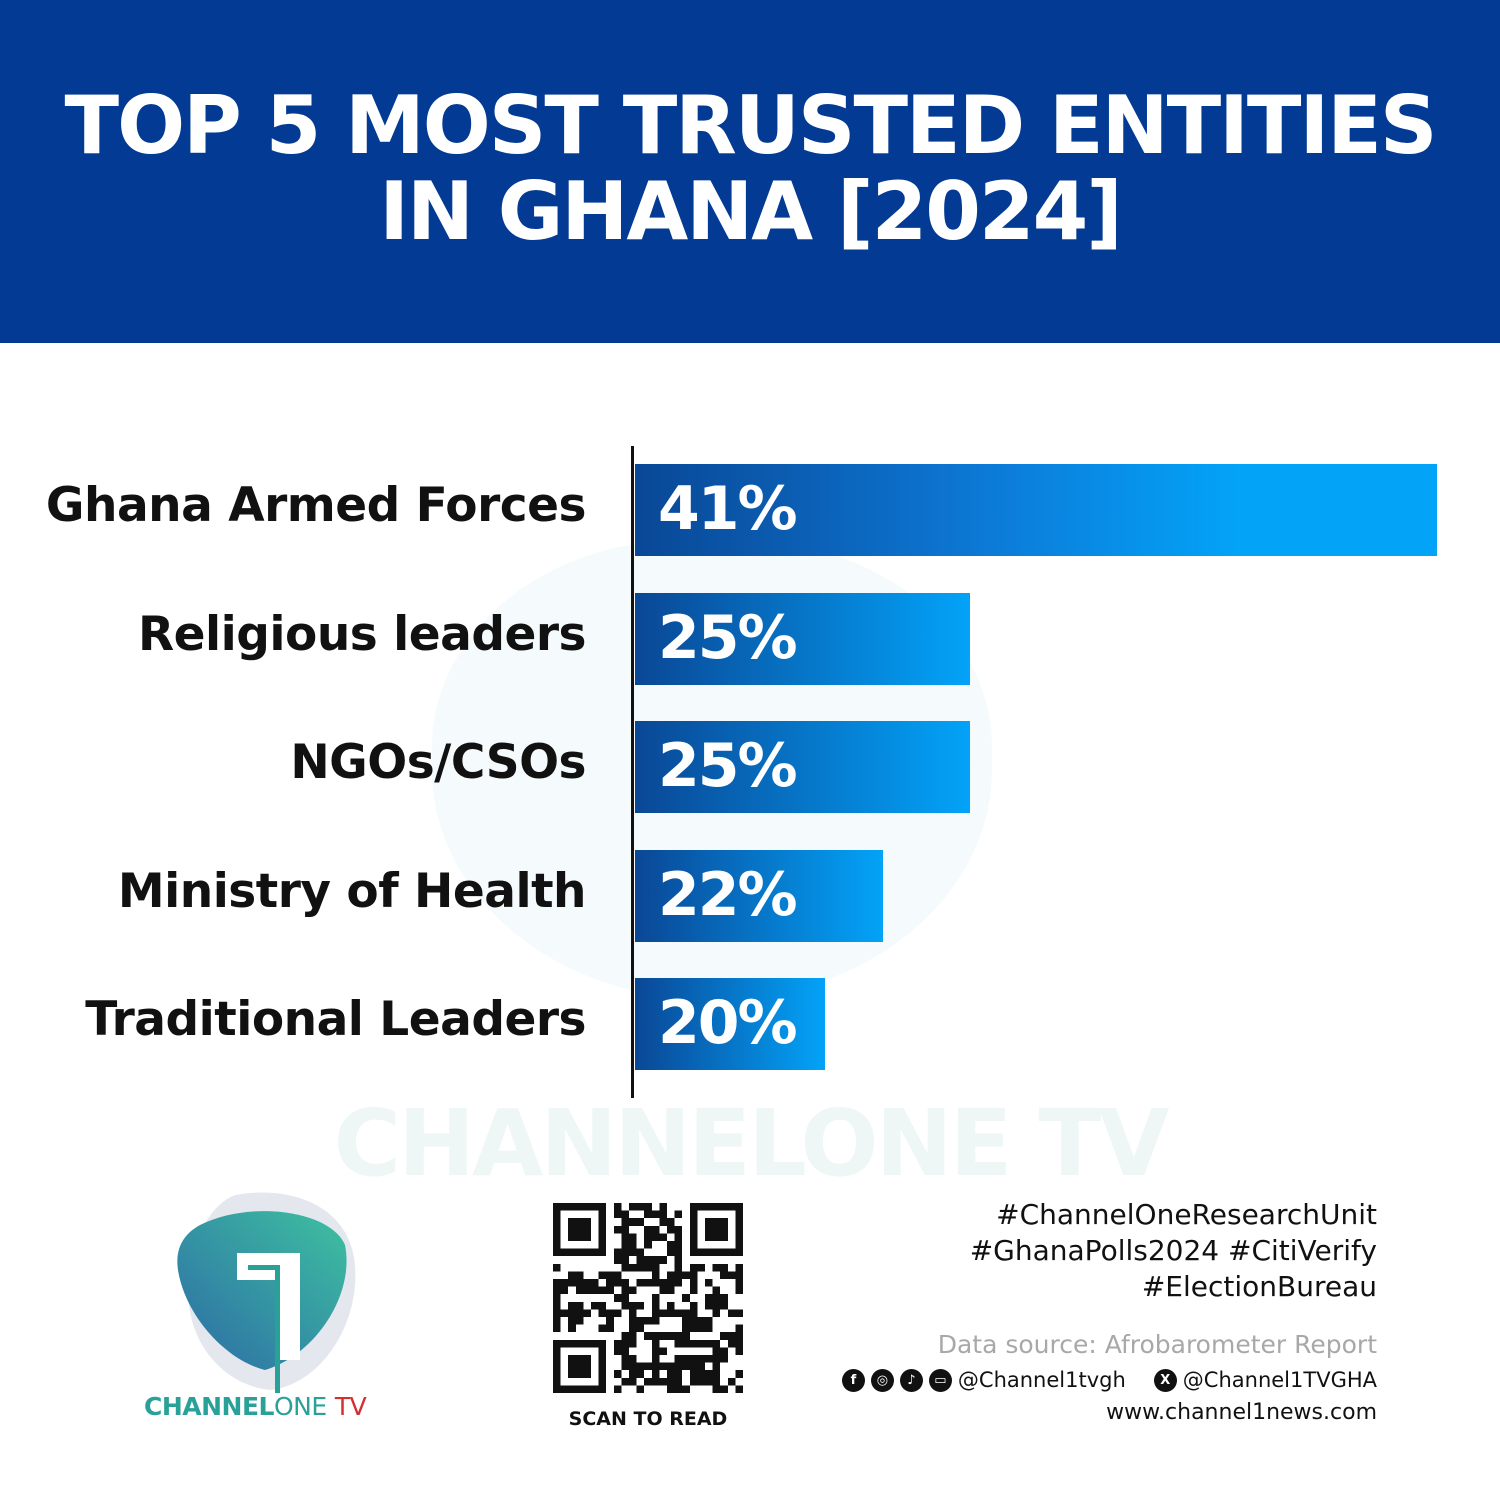  I want to click on social-handle: @Channel1tvgh, so click(1041, 1380).